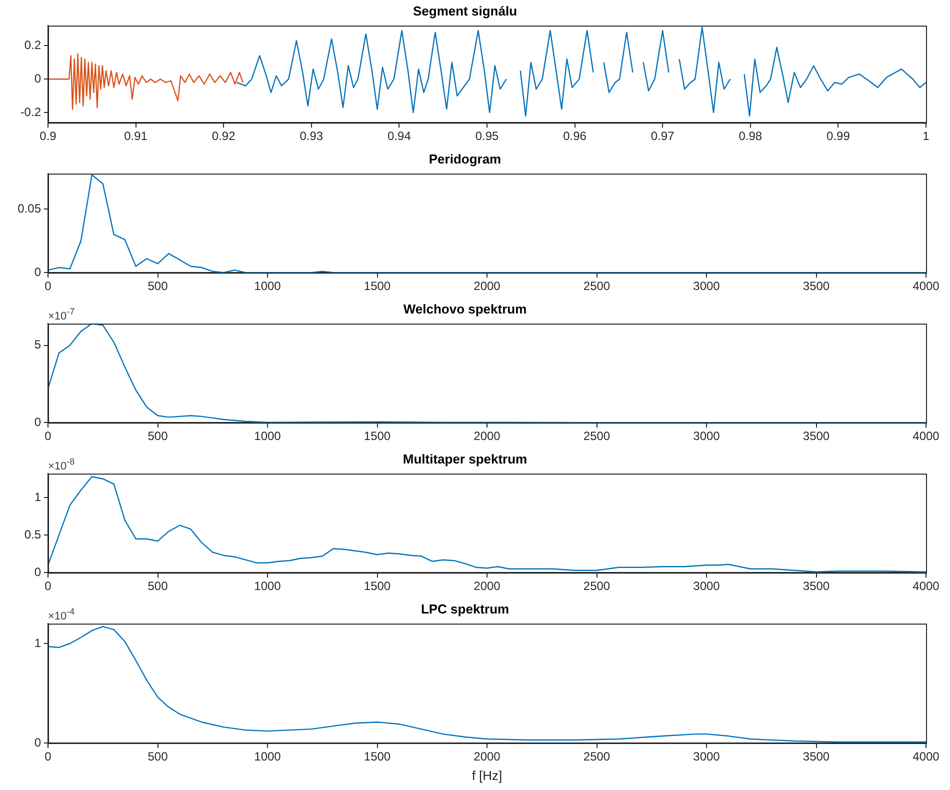  I want to click on x-tick-label: 0.93, so click(312, 136).